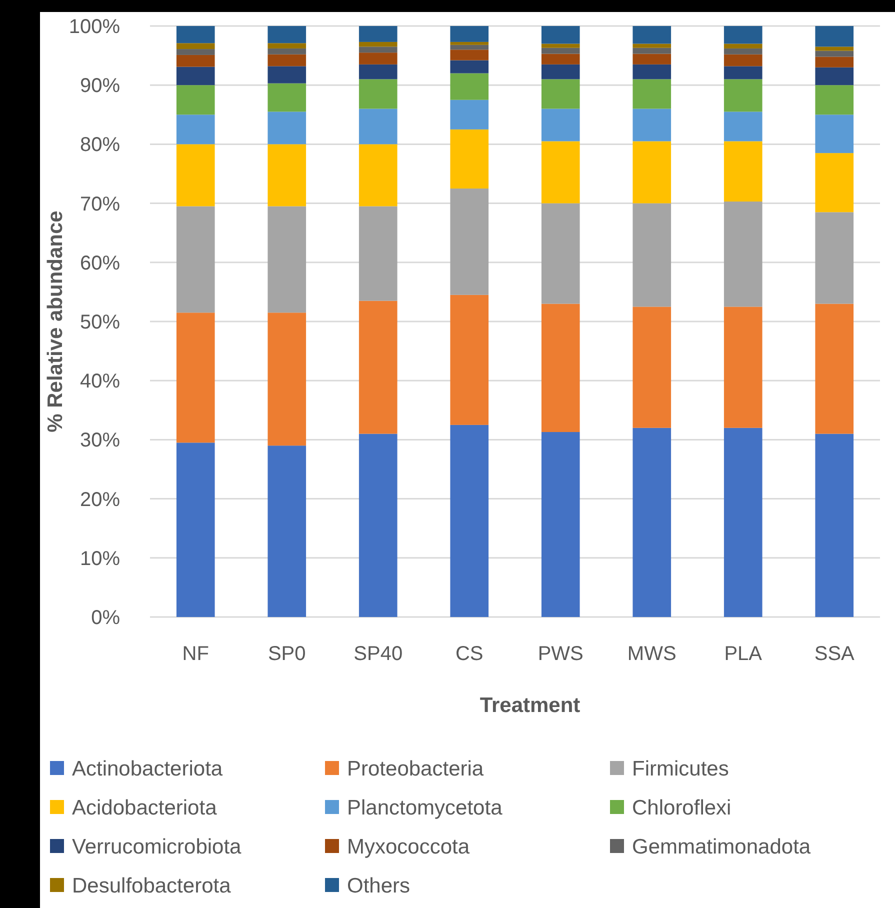  Describe the element at coordinates (55, 321) in the screenshot. I see `y-axis-title: % Relative abundance` at that location.